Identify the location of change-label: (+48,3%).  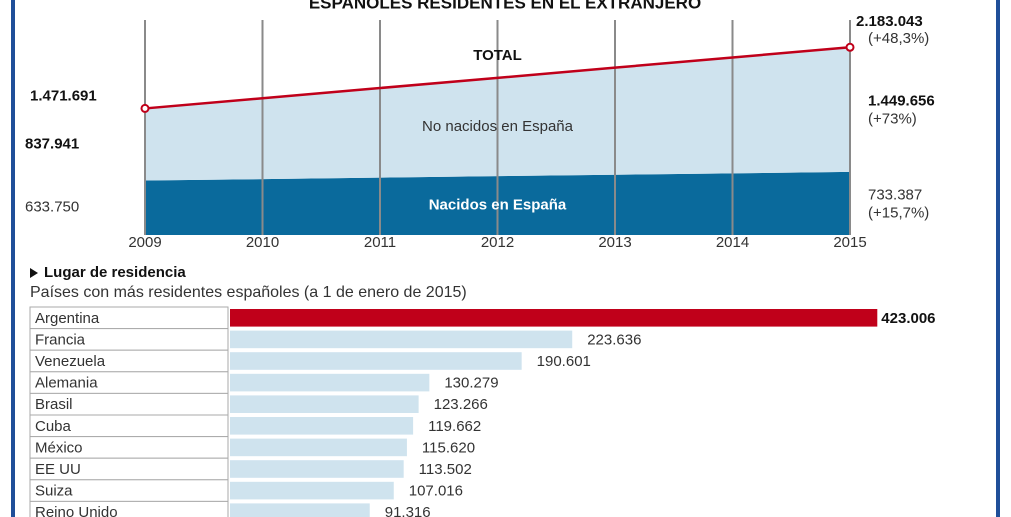
(898, 38).